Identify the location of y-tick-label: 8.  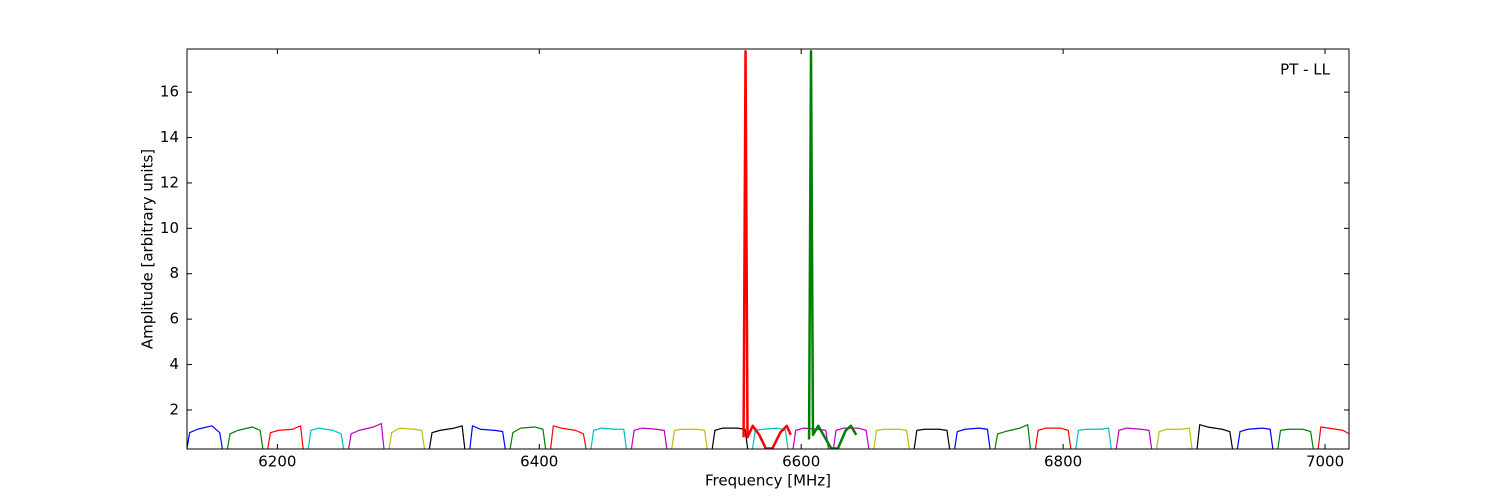
(174, 273).